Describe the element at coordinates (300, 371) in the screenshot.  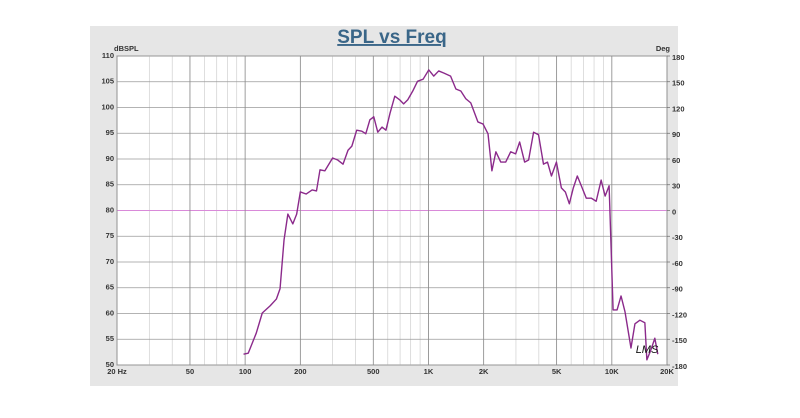
I see `x-tick-label: 200` at that location.